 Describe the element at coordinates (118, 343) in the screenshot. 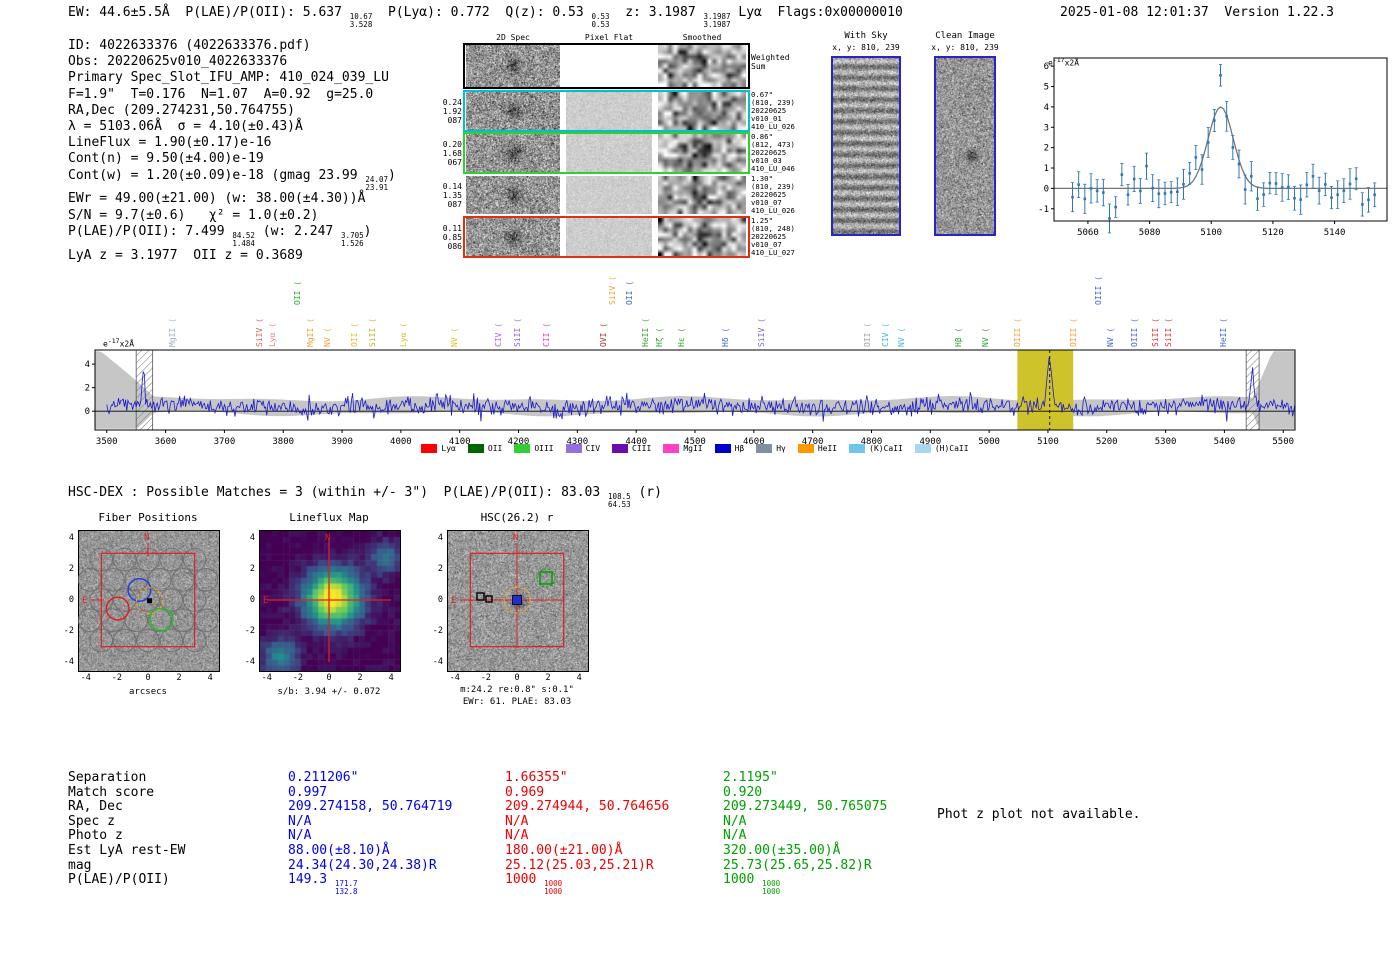

I see `spectrum-corner-units-label: e-17x2Å` at that location.